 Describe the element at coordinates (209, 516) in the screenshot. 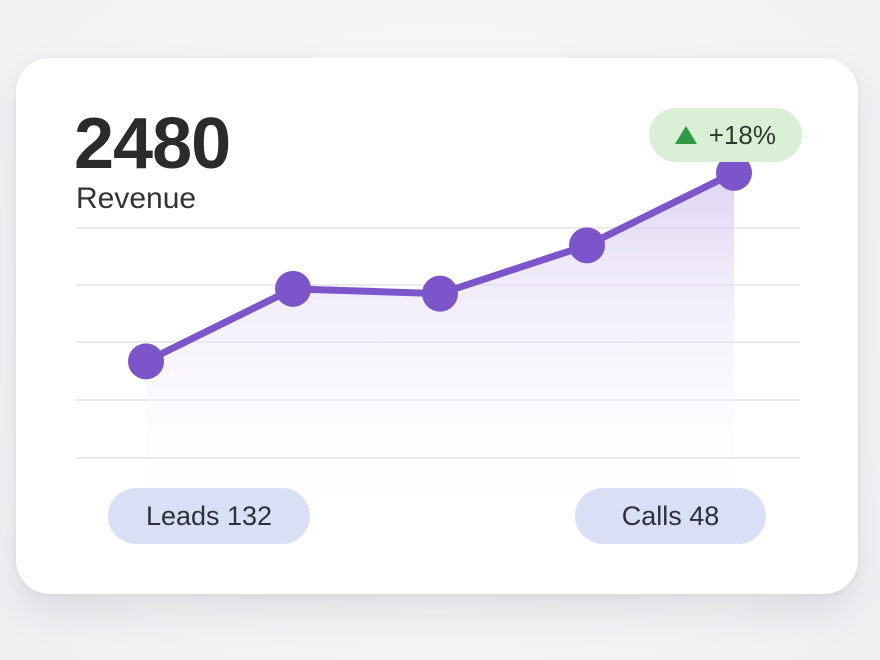

I see `leads-stat-pill: Leads 132` at that location.